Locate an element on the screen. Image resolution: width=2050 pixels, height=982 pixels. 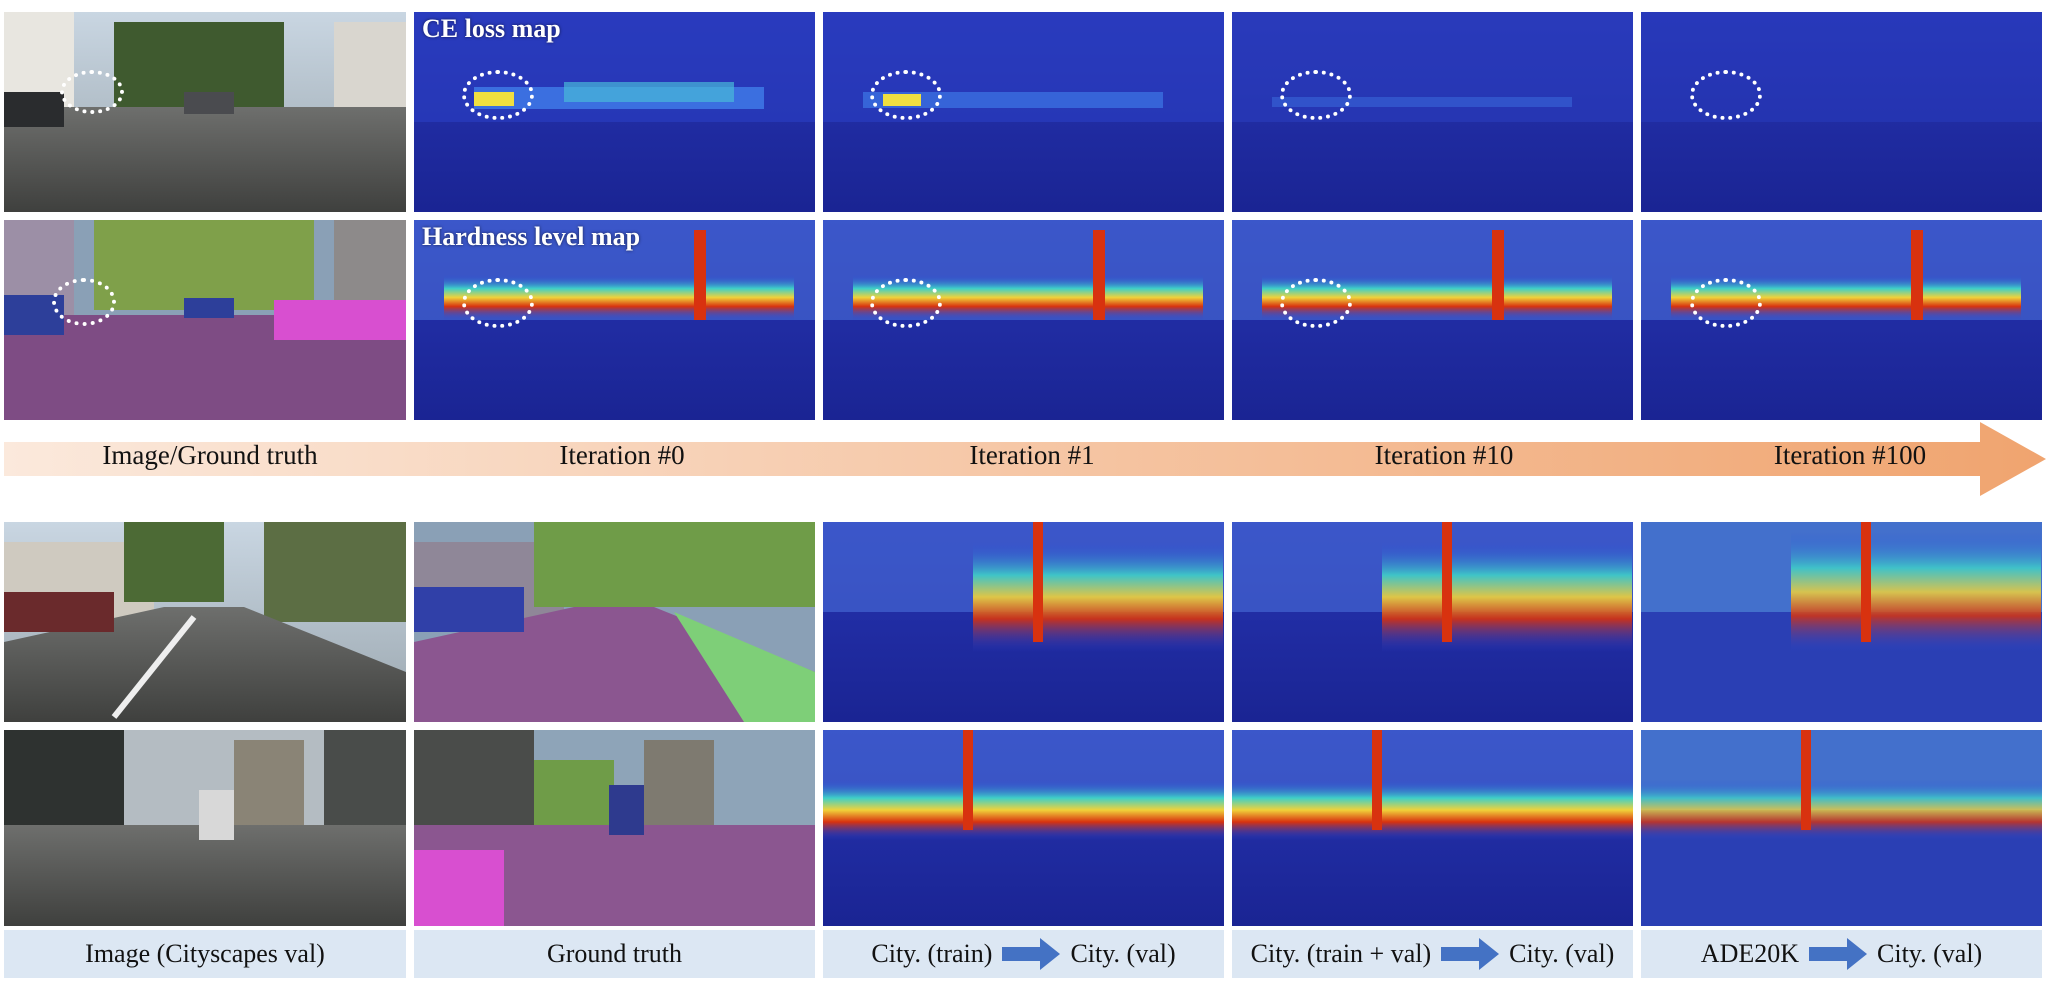
iteration-arrow is located at coordinates (1025, 459).